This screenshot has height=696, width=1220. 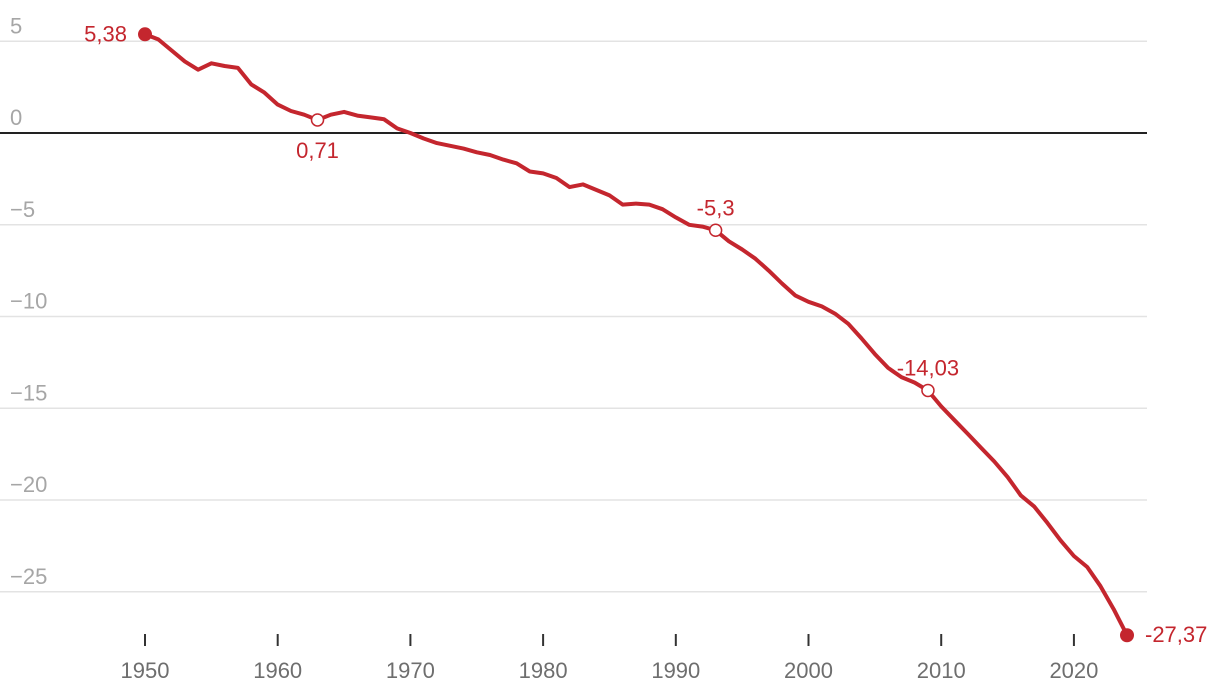 What do you see at coordinates (1176, 634) in the screenshot?
I see `data-label: -27,37` at bounding box center [1176, 634].